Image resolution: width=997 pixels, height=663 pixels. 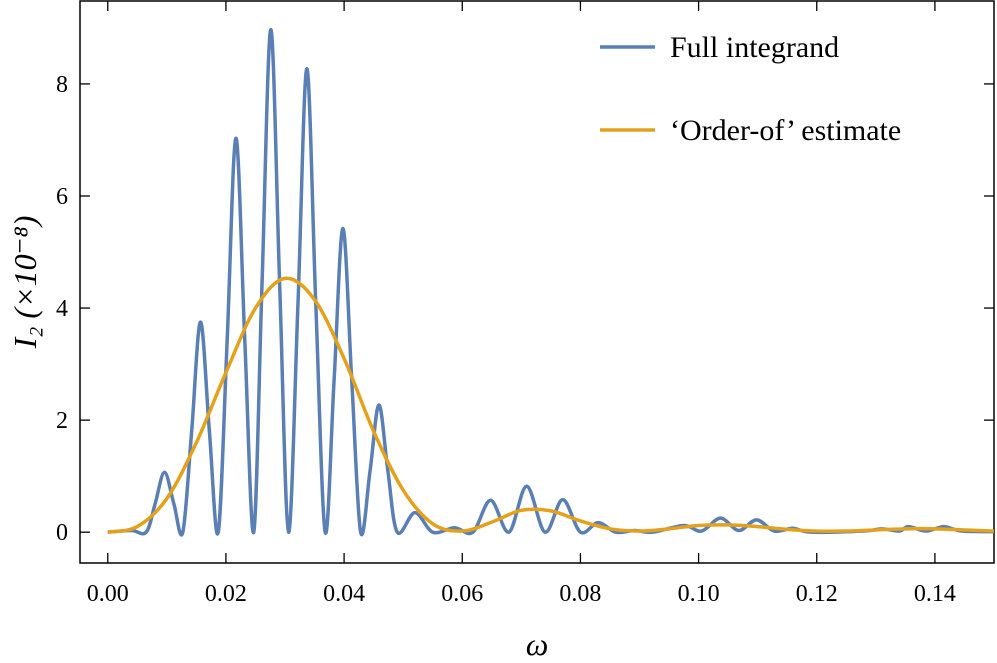 I want to click on x-tick-label: 0.02, so click(x=226, y=594).